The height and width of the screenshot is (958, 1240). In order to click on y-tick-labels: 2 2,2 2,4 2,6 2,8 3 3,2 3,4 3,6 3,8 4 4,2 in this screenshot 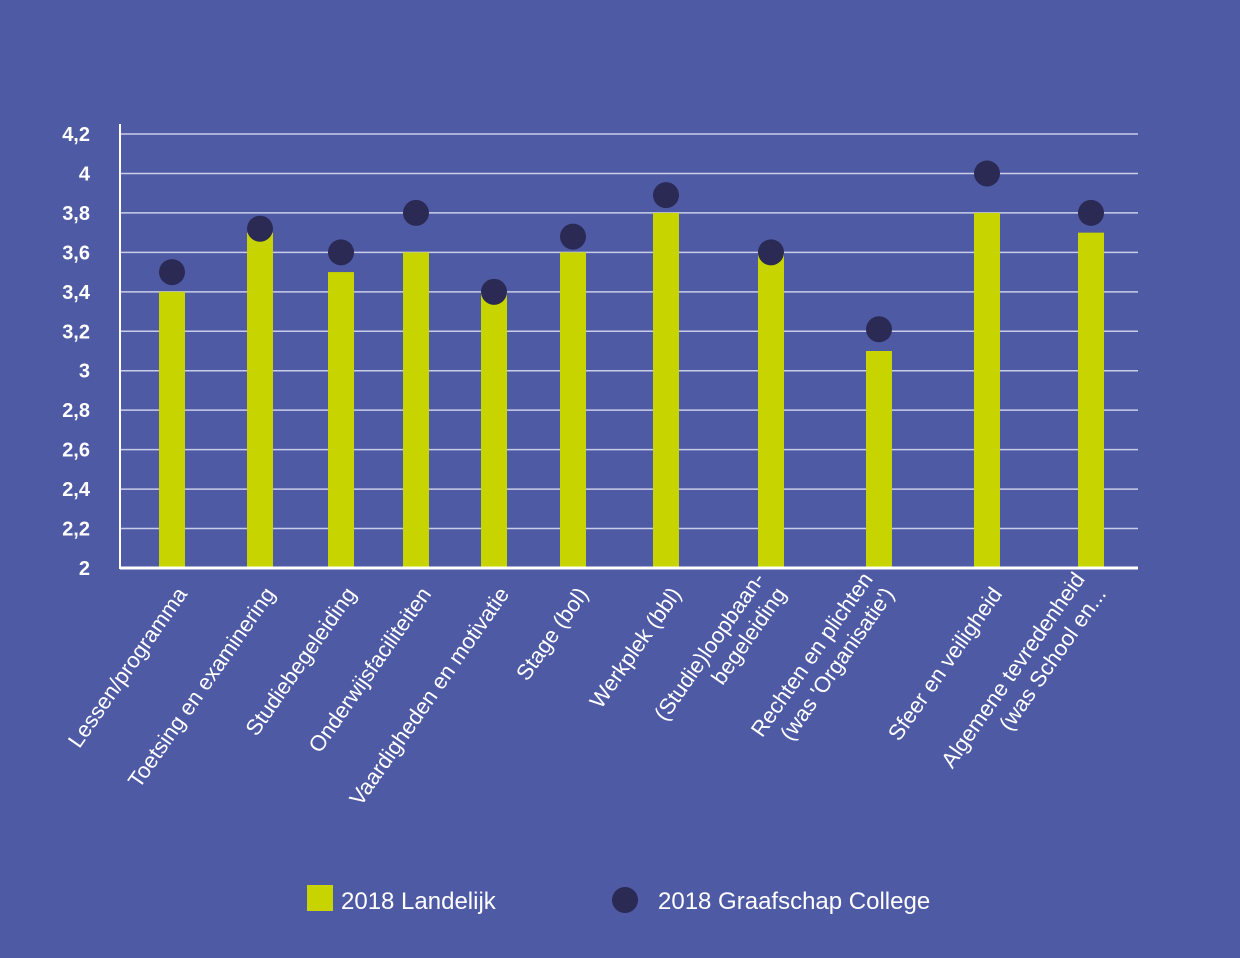, I will do `click(76, 352)`.